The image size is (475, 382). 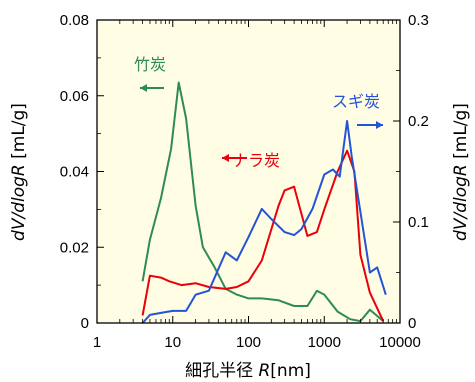 What do you see at coordinates (400, 342) in the screenshot?
I see `x-tick-label: 10000` at bounding box center [400, 342].